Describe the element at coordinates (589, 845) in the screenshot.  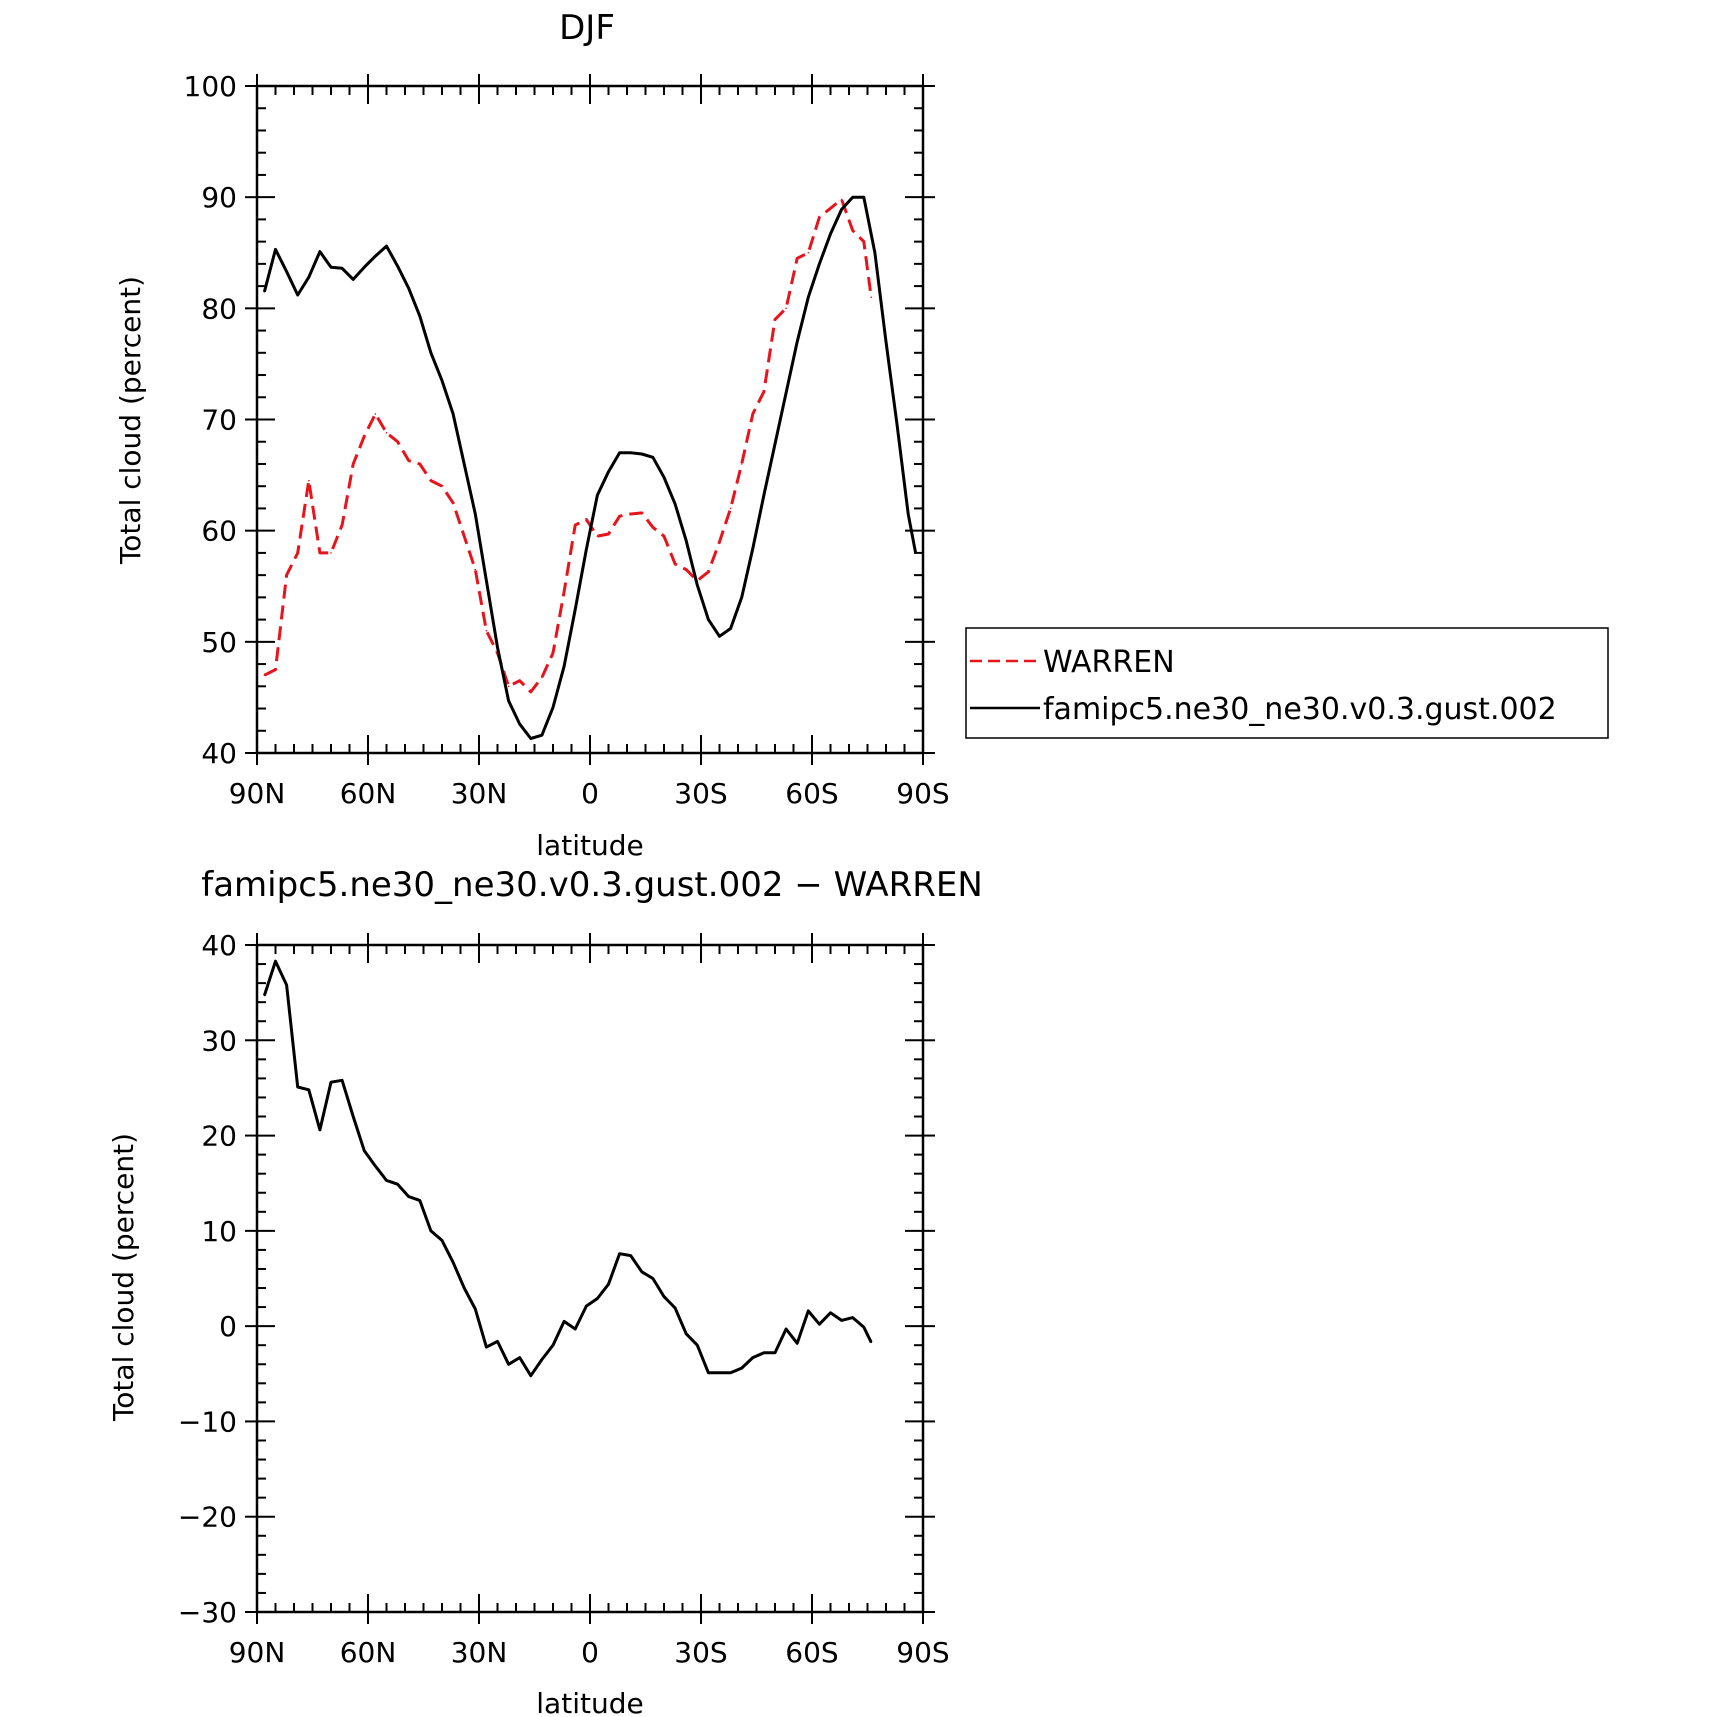
I see `top-x-axis-label: latitude` at that location.